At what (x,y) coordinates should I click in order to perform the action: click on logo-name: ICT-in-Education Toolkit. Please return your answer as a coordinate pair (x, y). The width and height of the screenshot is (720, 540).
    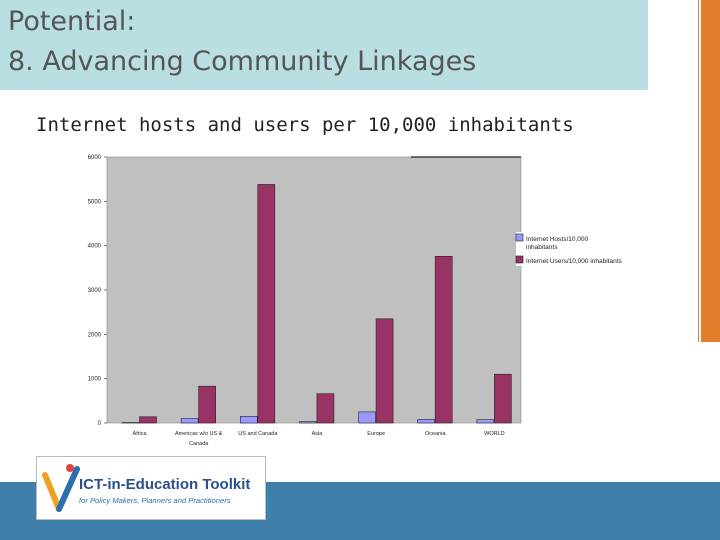
    Looking at the image, I should click on (164, 484).